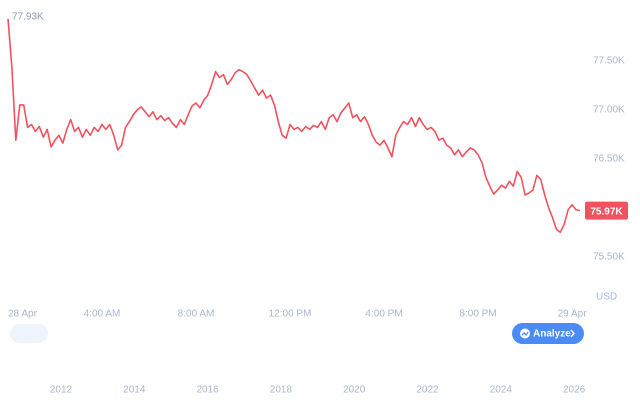 Image resolution: width=640 pixels, height=414 pixels. I want to click on x-tick-label: 28 Apr, so click(23, 314).